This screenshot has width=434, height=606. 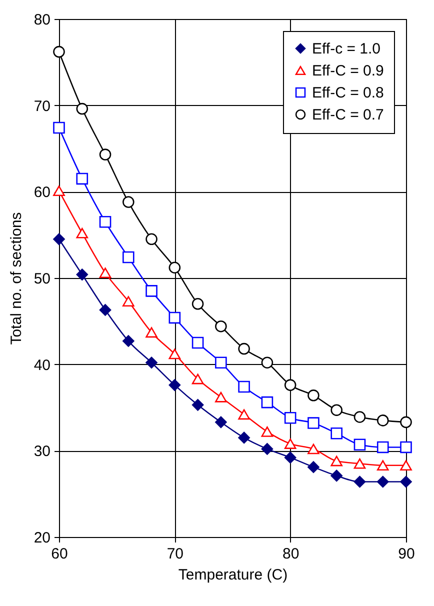 What do you see at coordinates (346, 49) in the screenshot?
I see `legend-label: Eff-c = 1.0` at bounding box center [346, 49].